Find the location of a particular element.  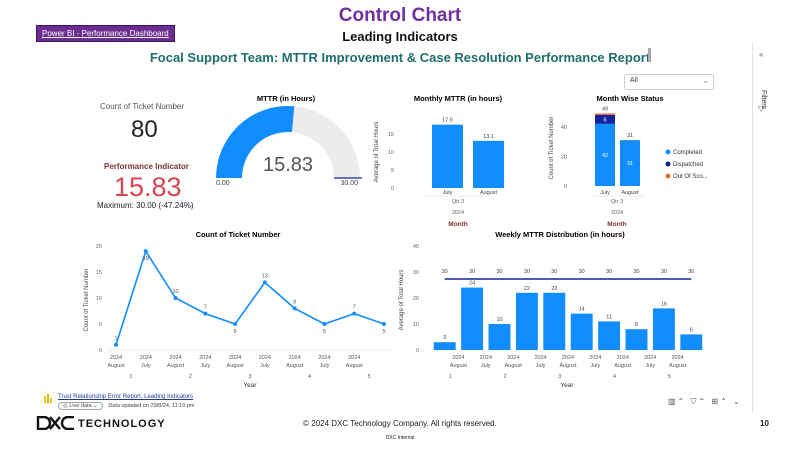

ticket-count-line-point-label: 5 is located at coordinates (383, 332).